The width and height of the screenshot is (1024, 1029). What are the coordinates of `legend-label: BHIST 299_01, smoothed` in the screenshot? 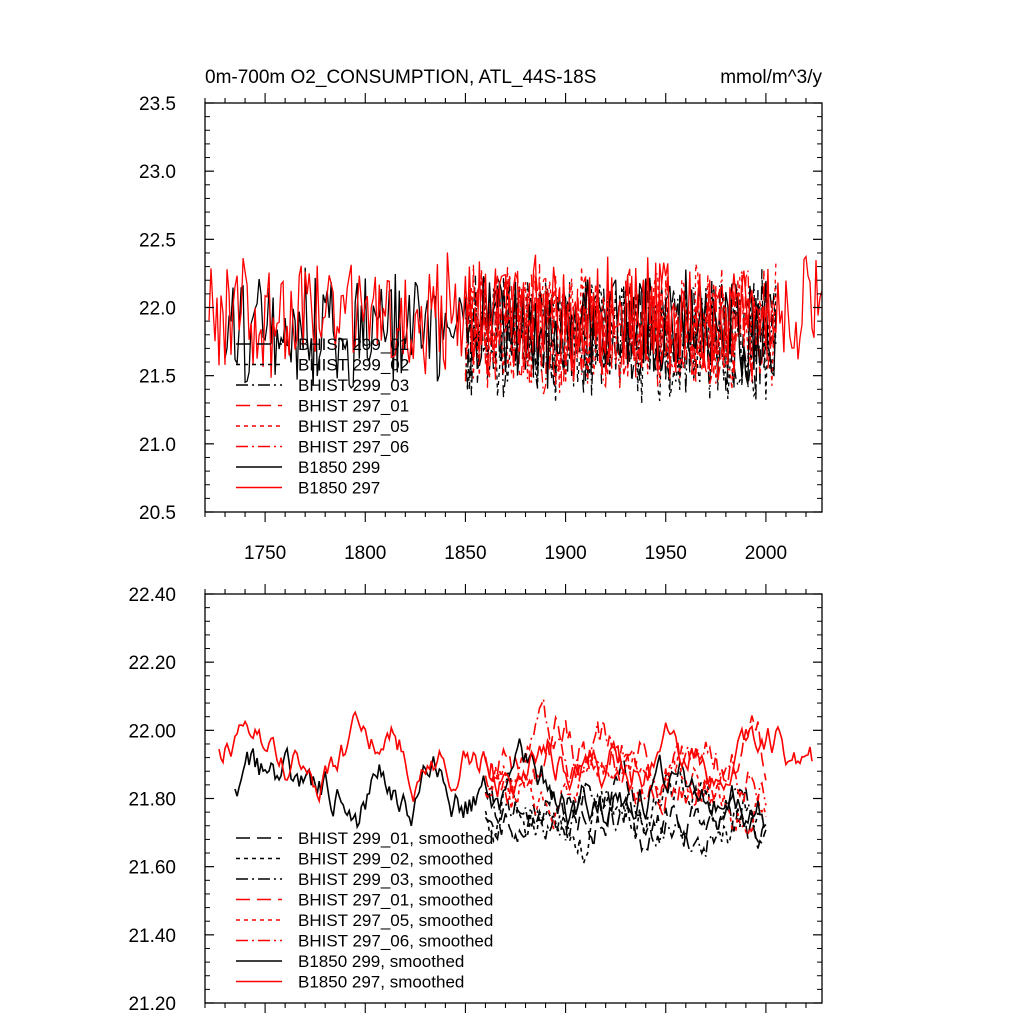 It's located at (395, 838).